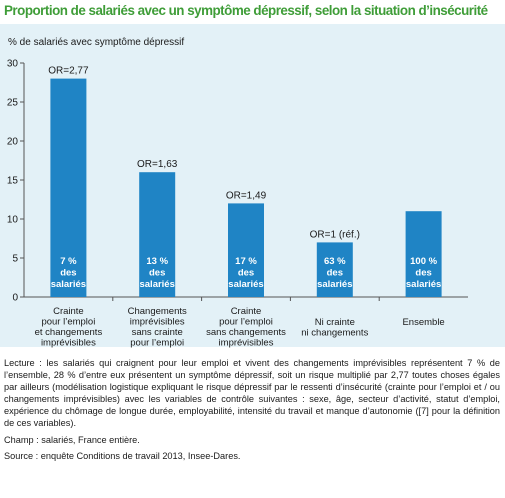  I want to click on category-label: Changements, so click(157, 311).